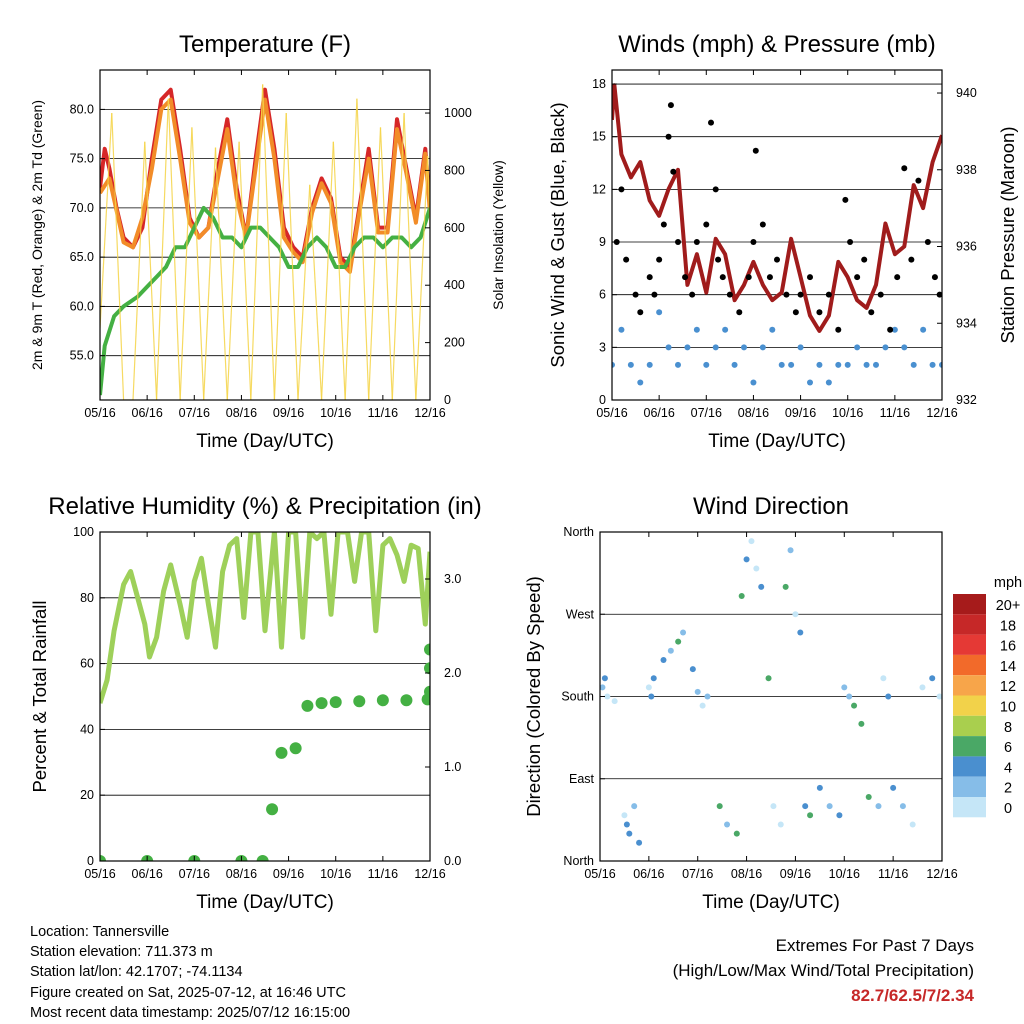 The width and height of the screenshot is (1024, 1024). Describe the element at coordinates (82, 109) in the screenshot. I see `y-tick-label: 80.0` at that location.